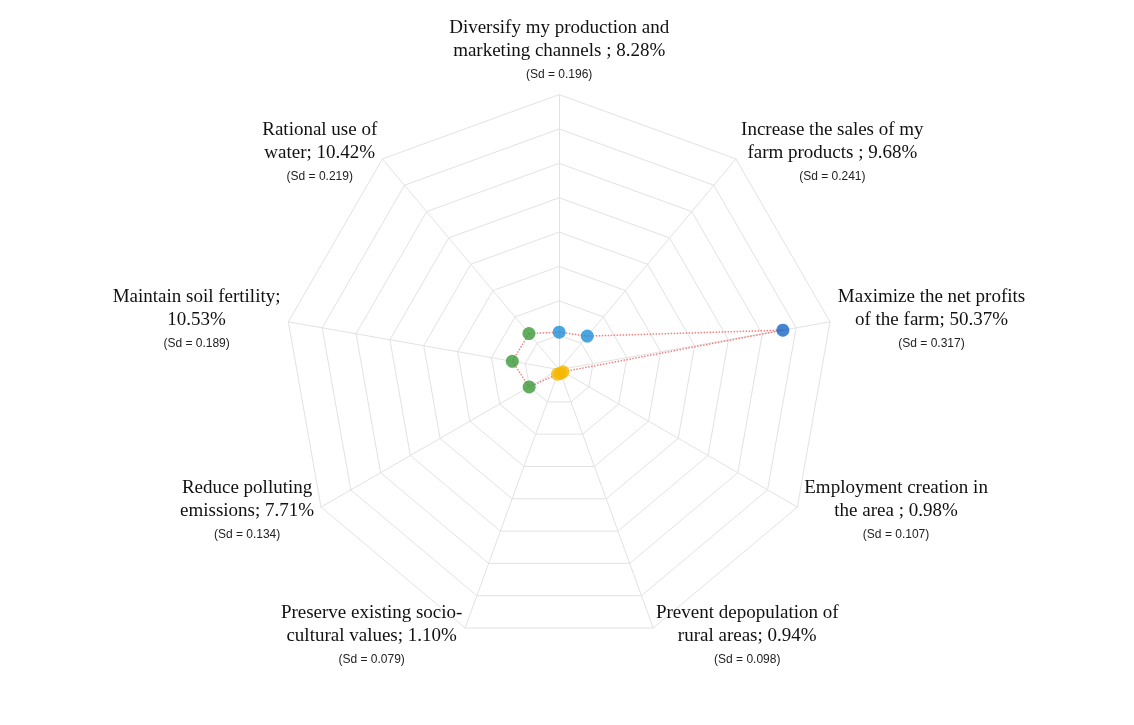 The height and width of the screenshot is (725, 1134). What do you see at coordinates (747, 633) in the screenshot?
I see `spoke-label: Prevent depopulation of rural areas; 0.94% (Sd = 0.098)` at bounding box center [747, 633].